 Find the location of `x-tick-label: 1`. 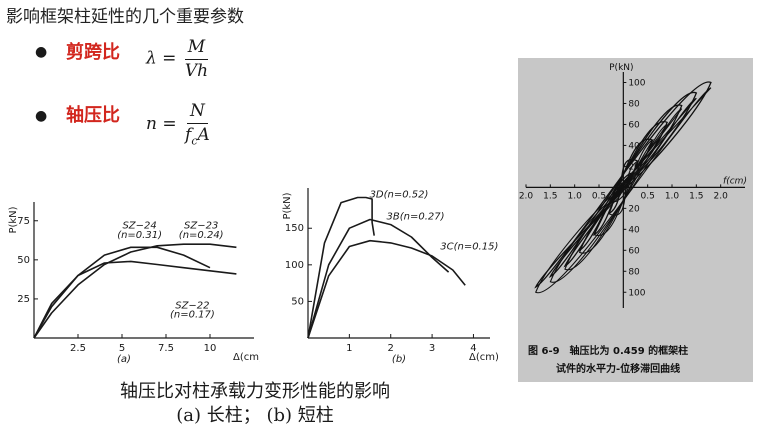

x-tick-label: 1 is located at coordinates (349, 348).